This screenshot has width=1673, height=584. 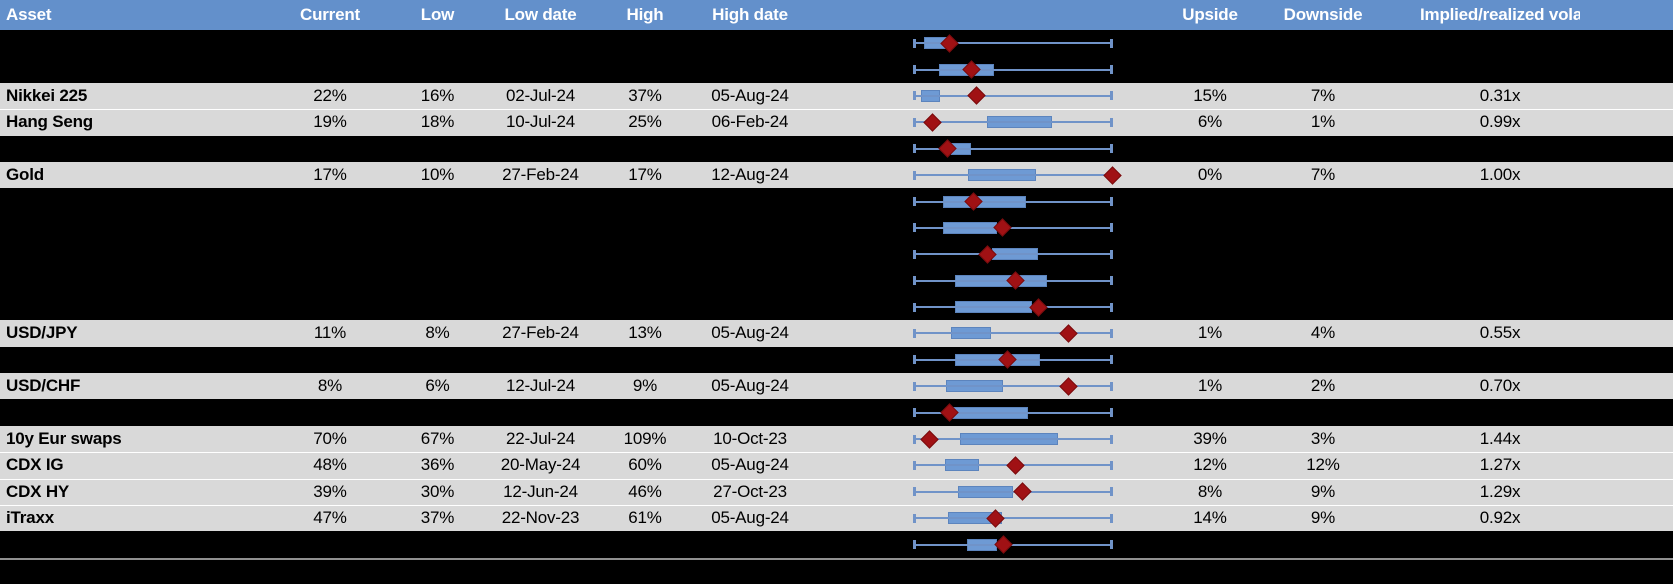 What do you see at coordinates (330, 438) in the screenshot?
I see `current-value: 70%` at bounding box center [330, 438].